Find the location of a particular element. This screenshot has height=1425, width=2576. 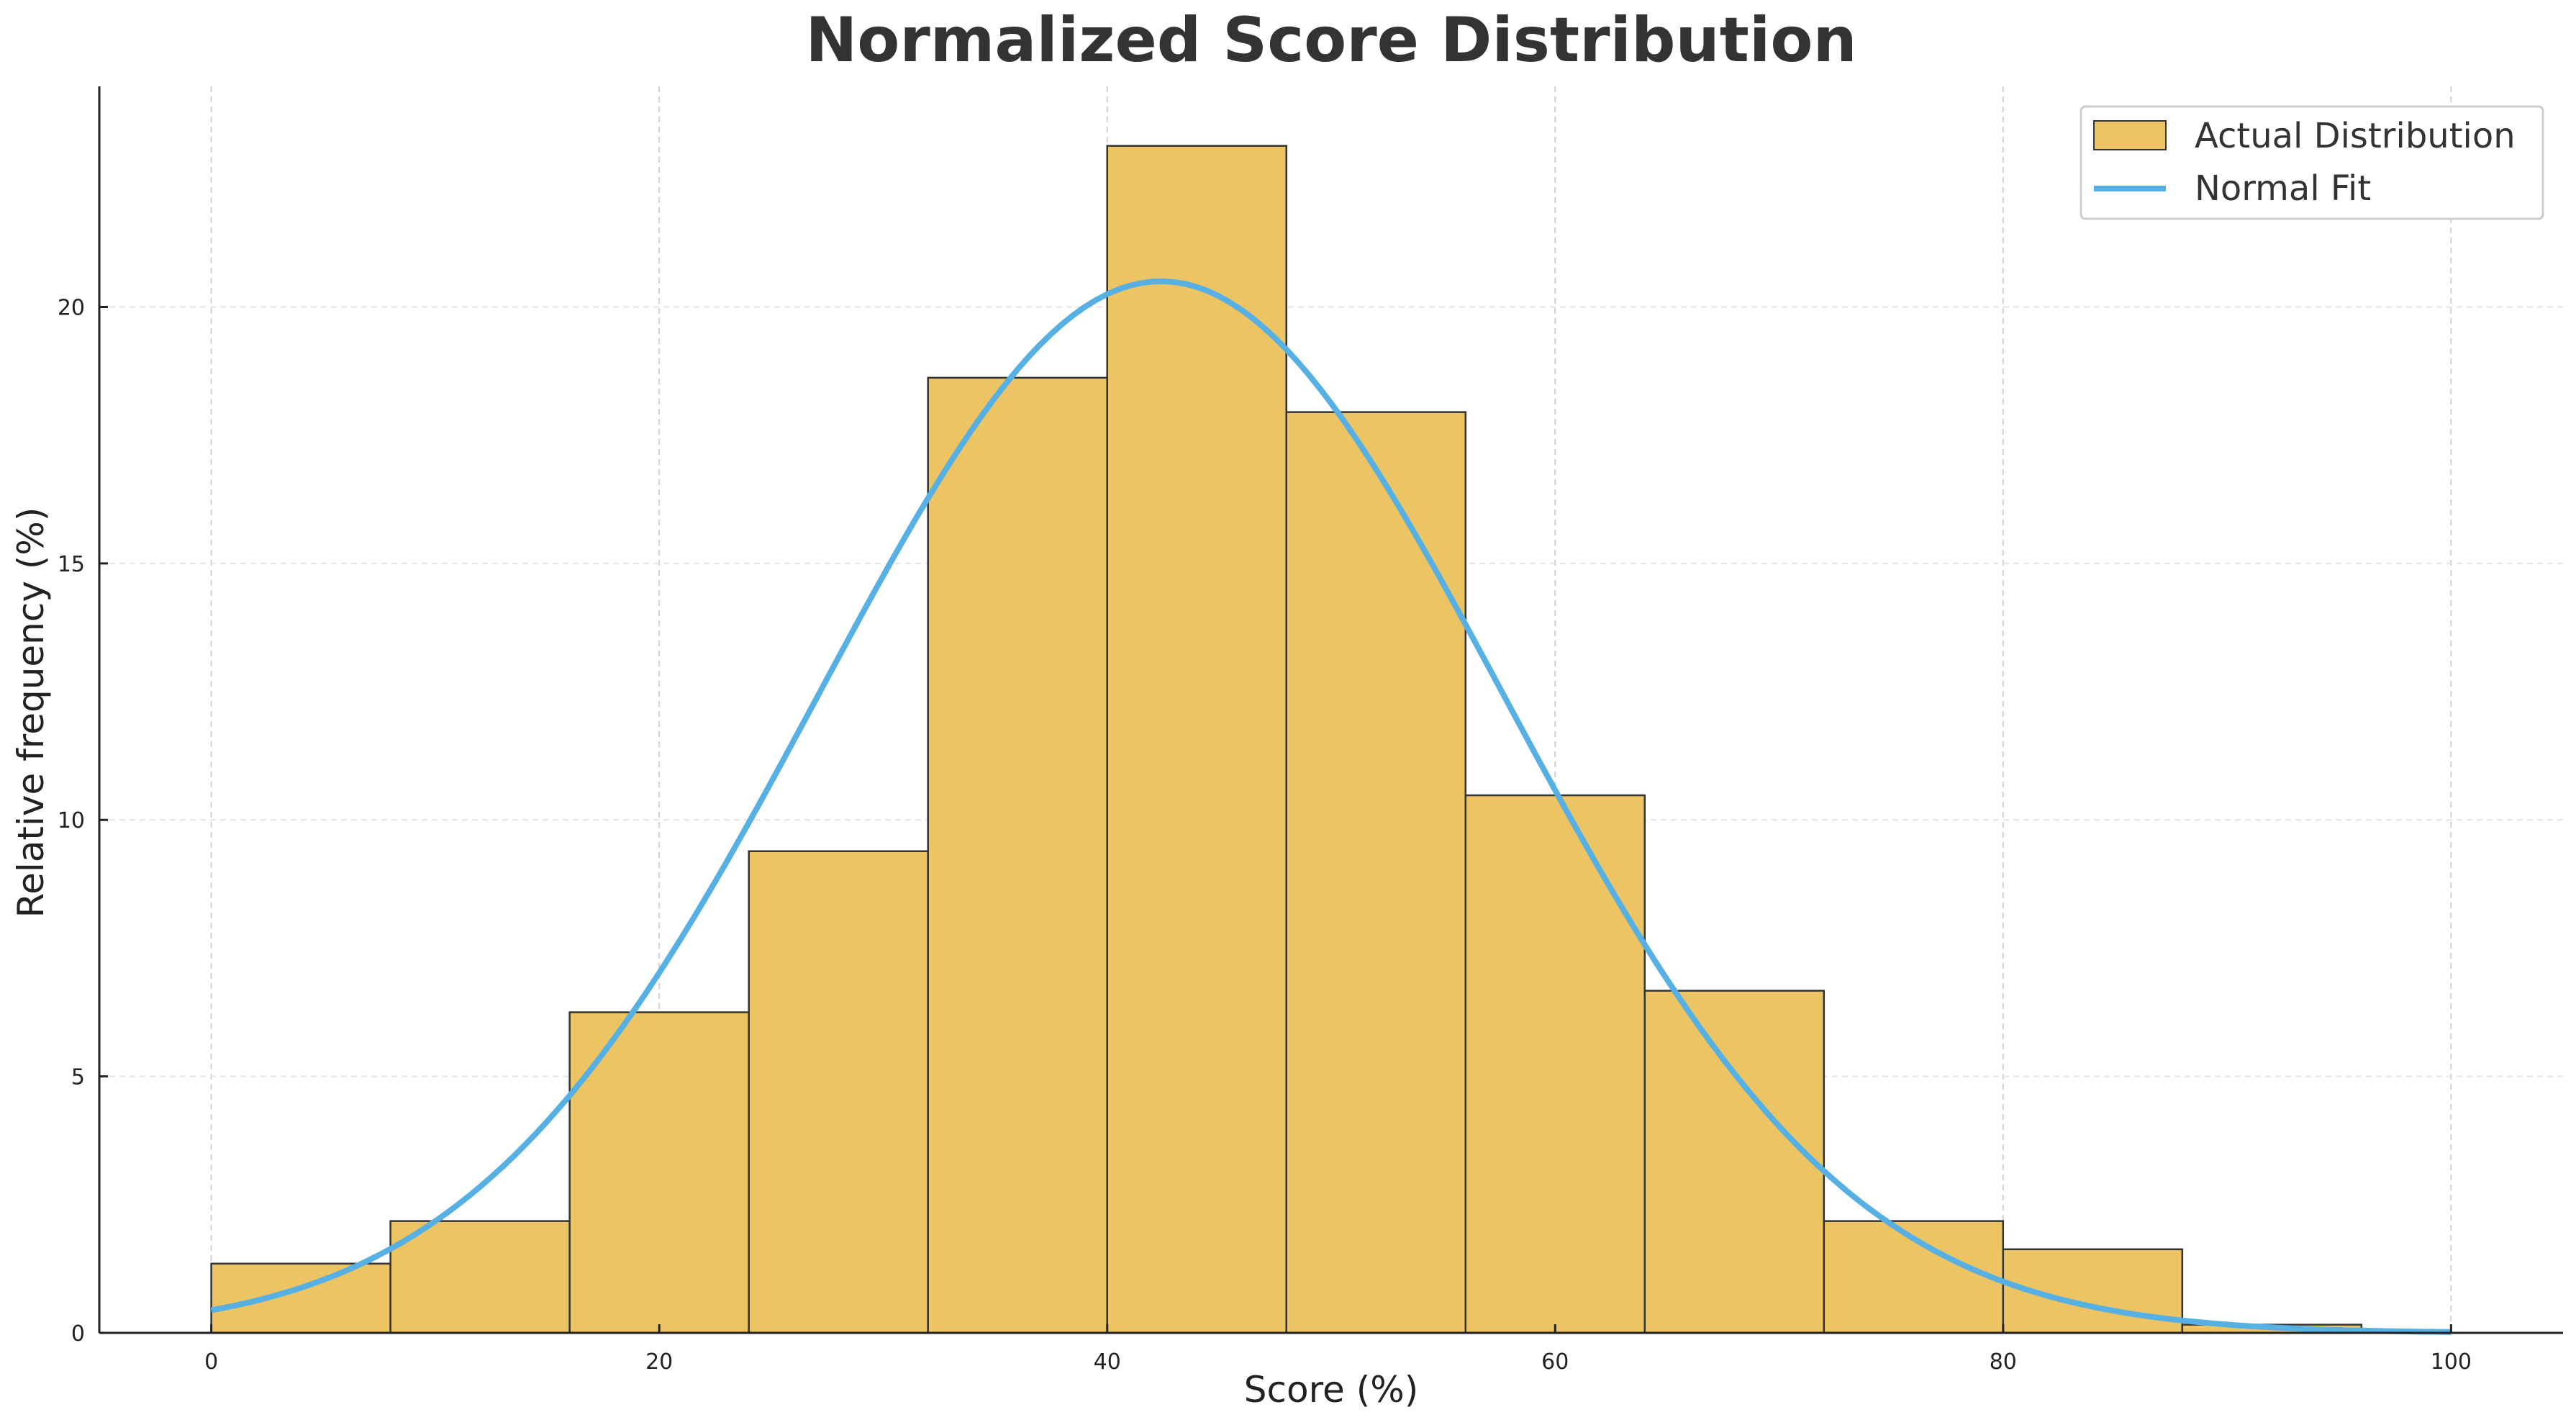

legend-label-actual: Actual Distribution is located at coordinates (2355, 136).